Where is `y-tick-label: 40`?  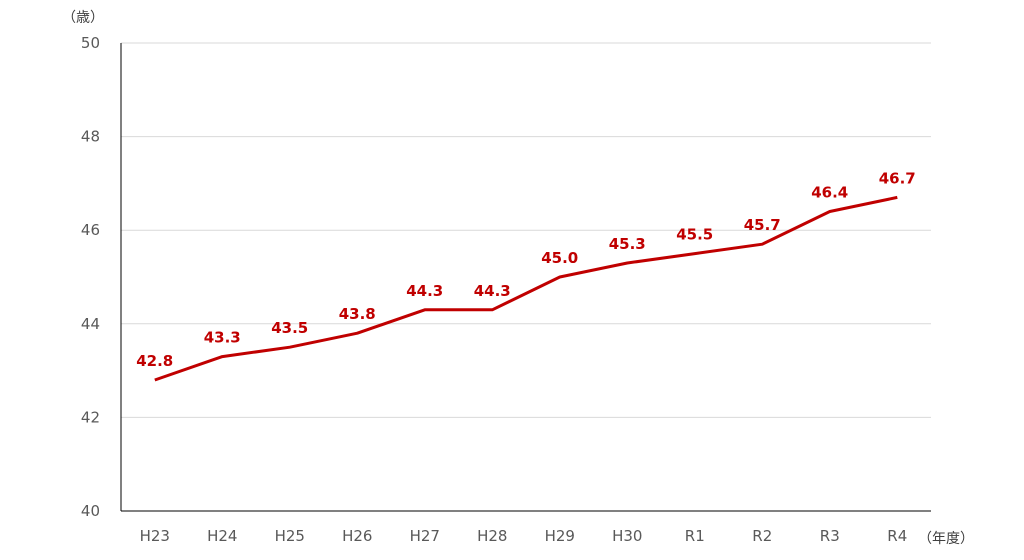
y-tick-label: 40 is located at coordinates (90, 511).